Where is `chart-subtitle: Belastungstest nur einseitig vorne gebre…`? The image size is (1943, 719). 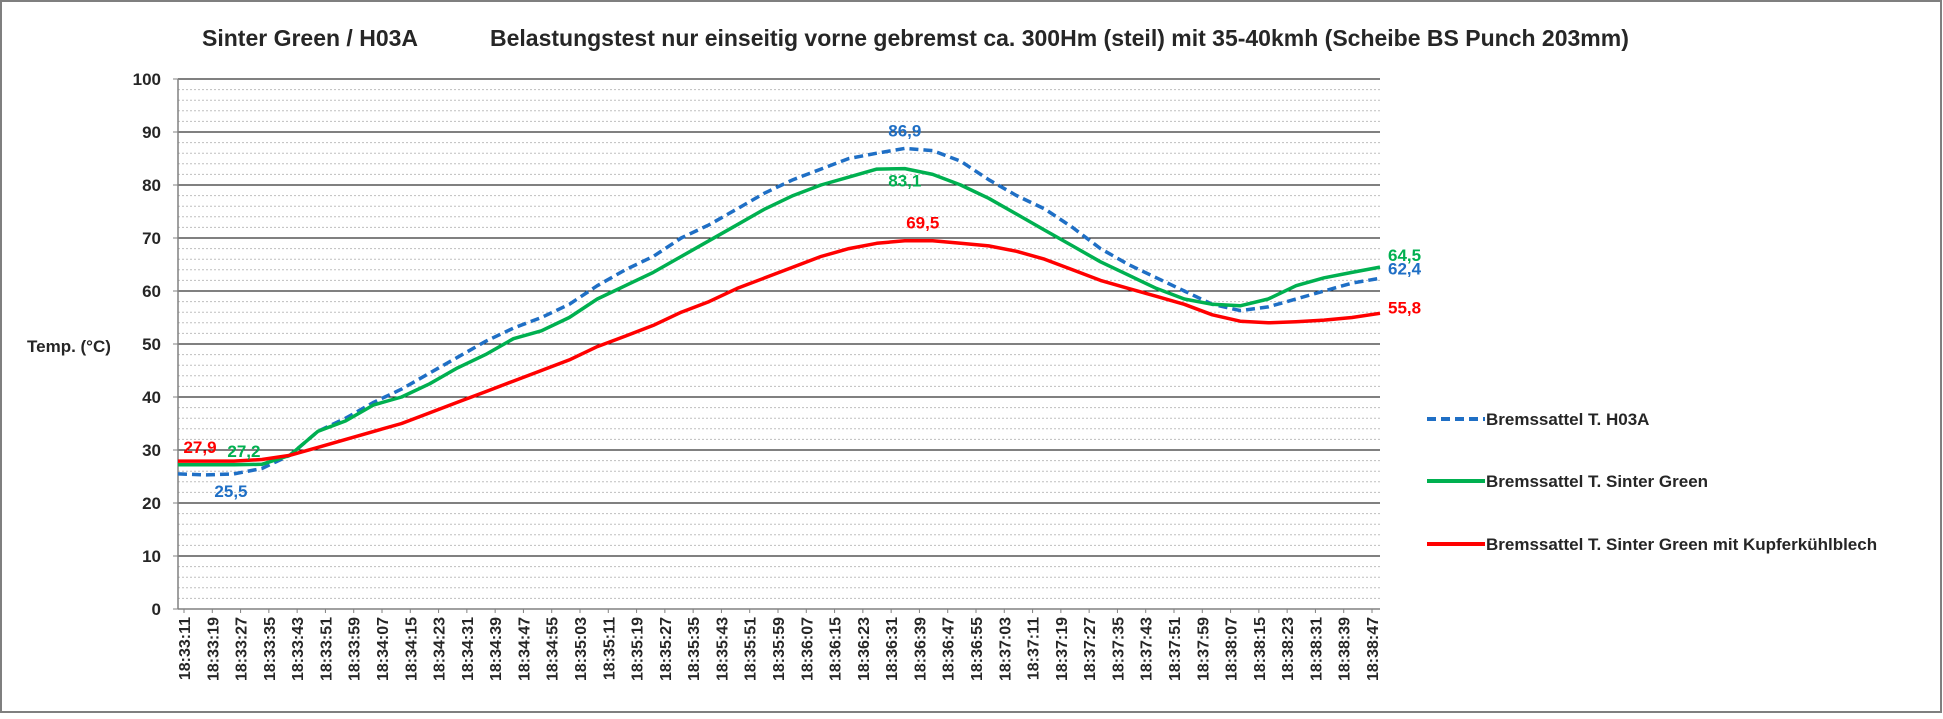 chart-subtitle: Belastungstest nur einseitig vorne gebre… is located at coordinates (1059, 38).